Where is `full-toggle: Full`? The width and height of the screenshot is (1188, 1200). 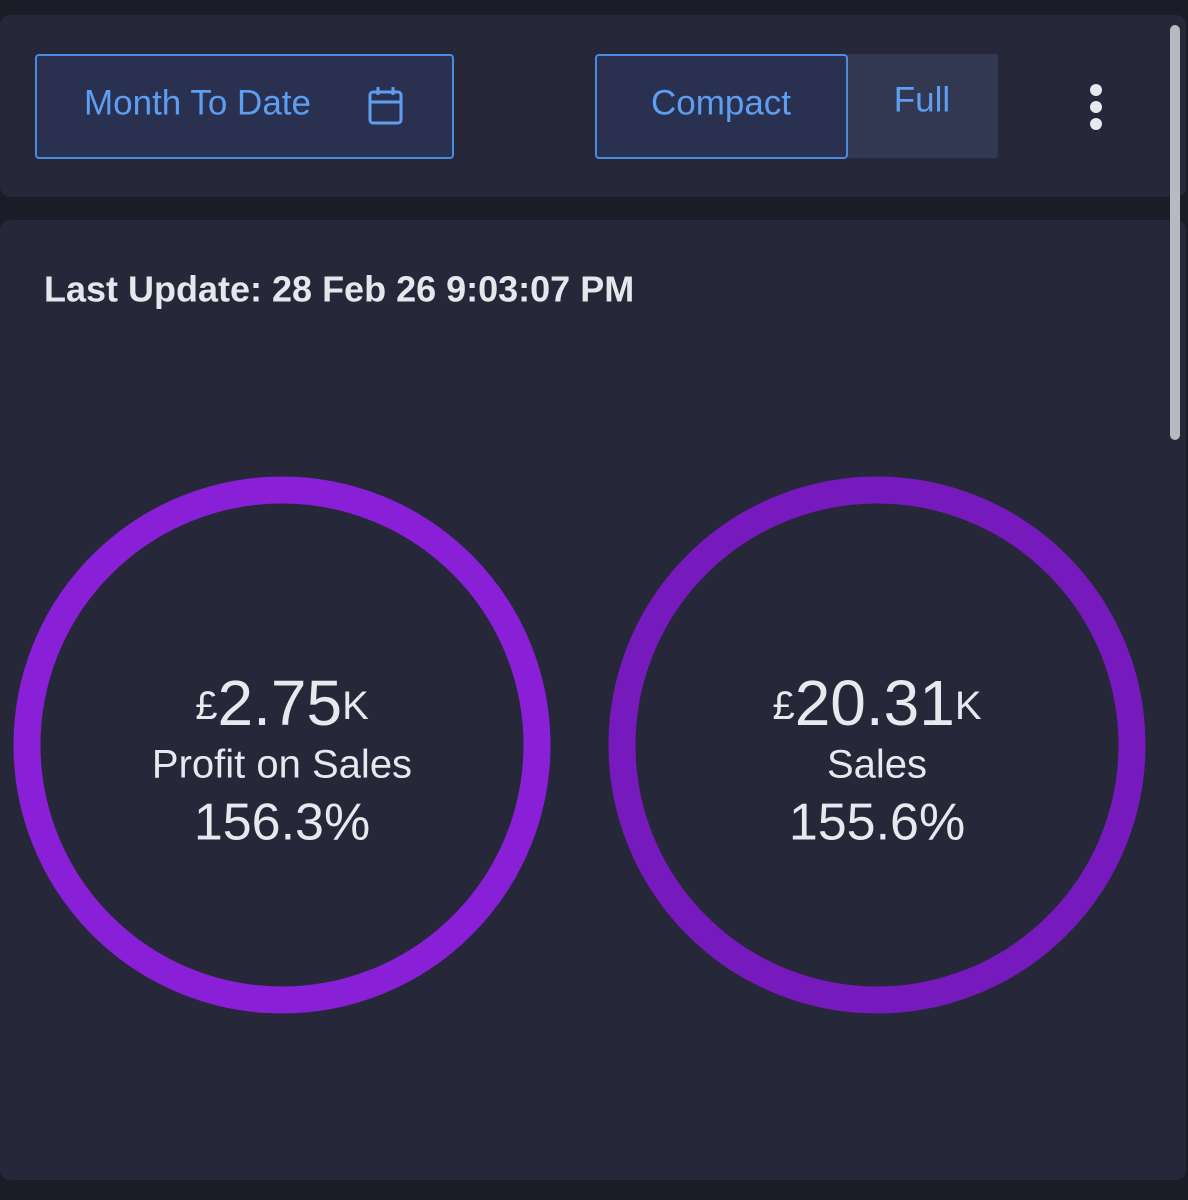 full-toggle: Full is located at coordinates (922, 99).